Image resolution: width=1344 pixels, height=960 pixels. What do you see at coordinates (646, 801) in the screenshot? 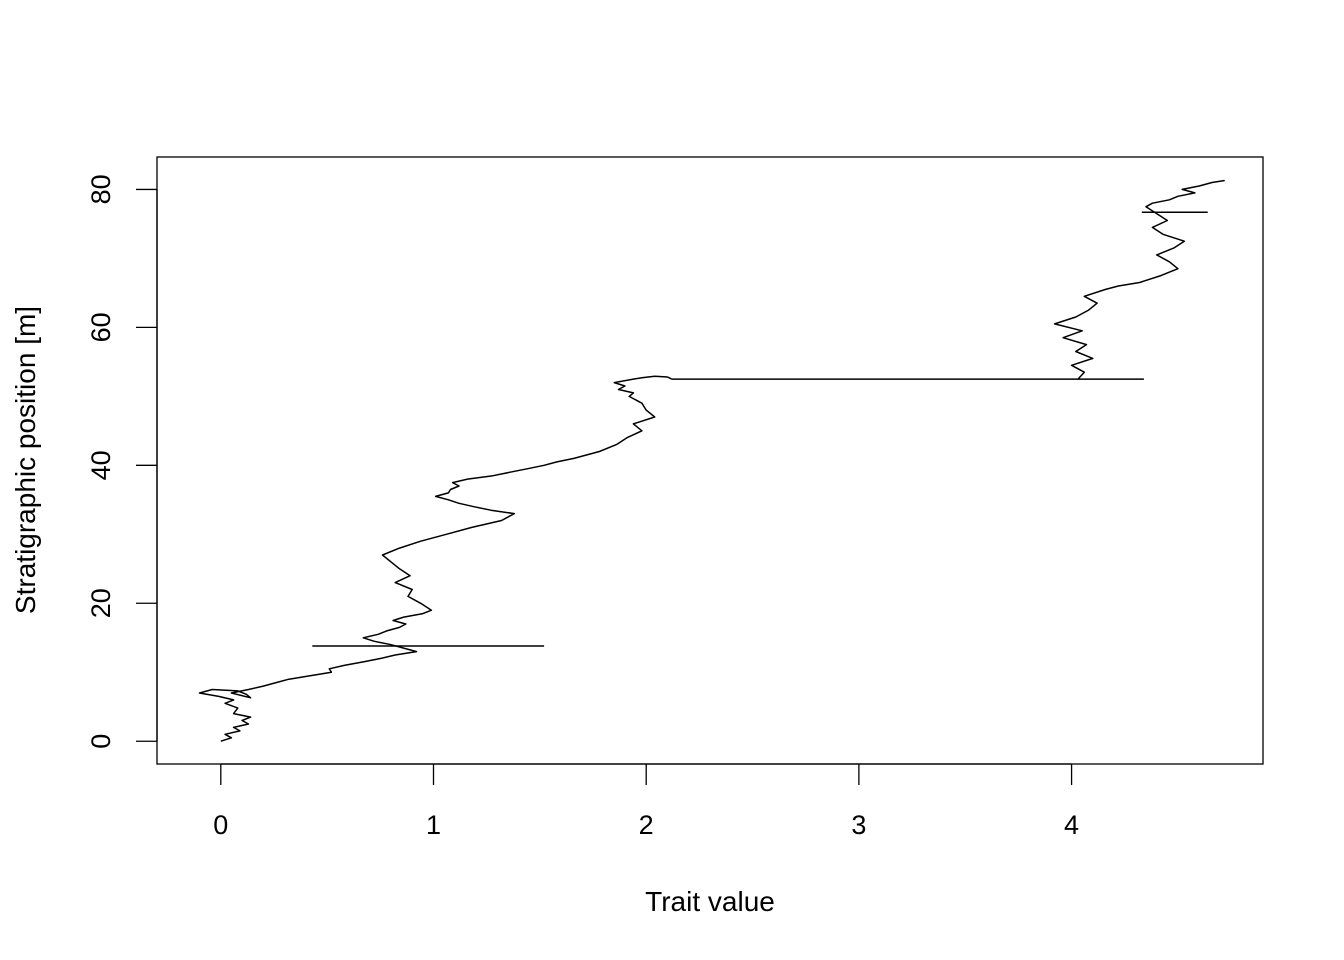
I see `x-axis: 0 1 2 3 4` at bounding box center [646, 801].